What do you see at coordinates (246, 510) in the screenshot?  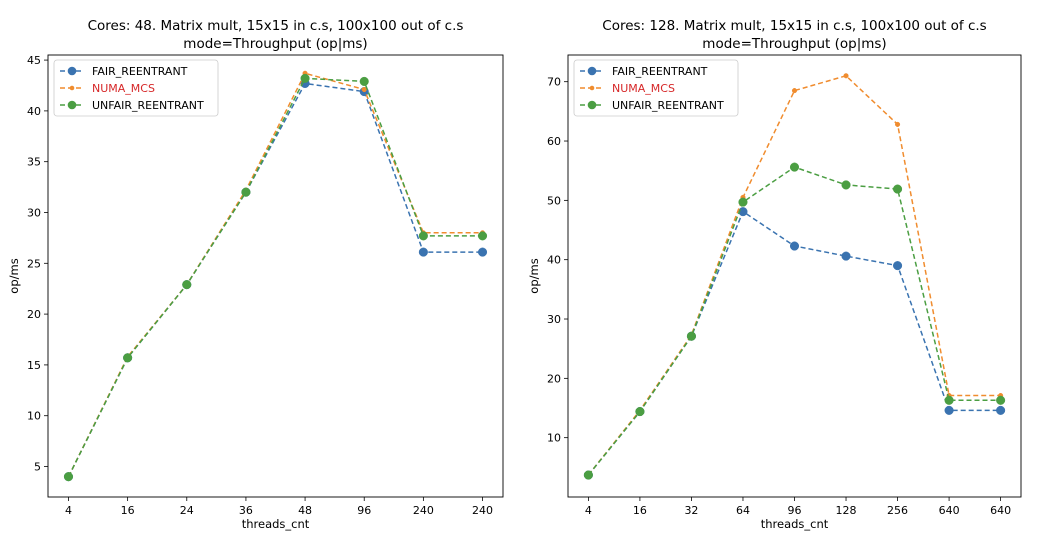 I see `x-tick-label: 36` at bounding box center [246, 510].